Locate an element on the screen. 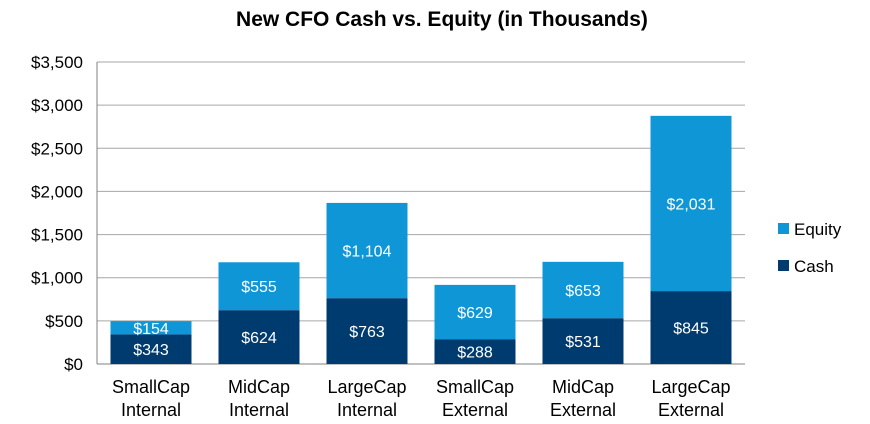 This screenshot has height=424, width=870. y-tick-label: $2,500 is located at coordinates (57, 148).